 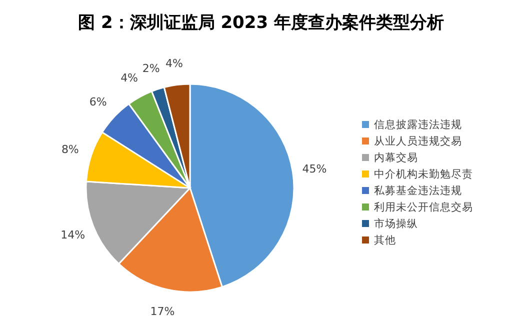 What do you see at coordinates (162, 311) in the screenshot?
I see `data-label: 17%` at bounding box center [162, 311].